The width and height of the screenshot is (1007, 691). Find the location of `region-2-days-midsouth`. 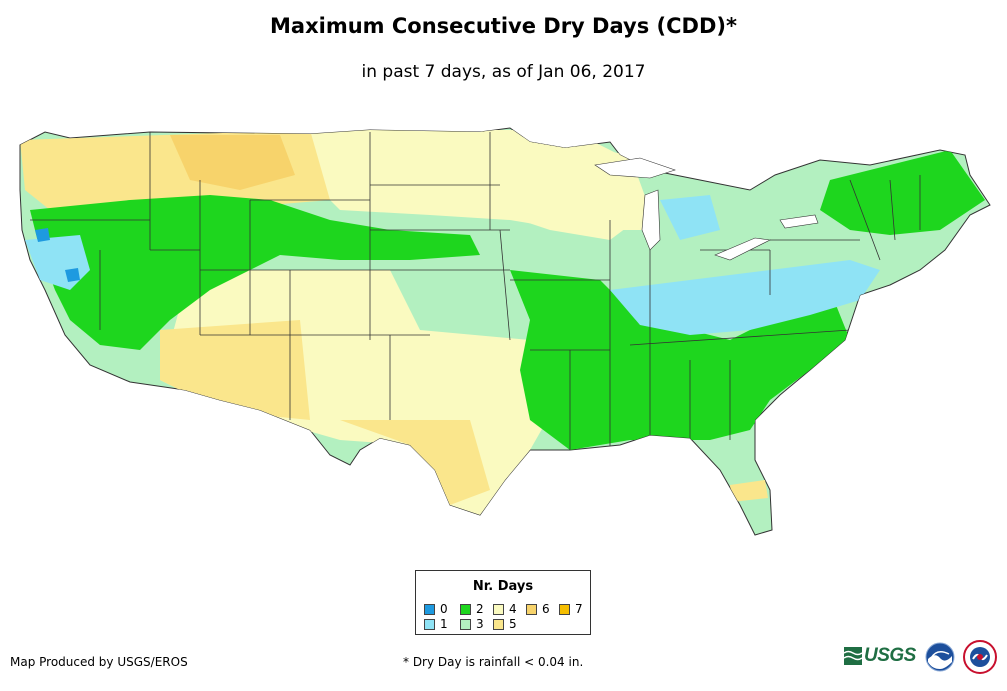

region-2-days-midsouth is located at coordinates (680, 360).